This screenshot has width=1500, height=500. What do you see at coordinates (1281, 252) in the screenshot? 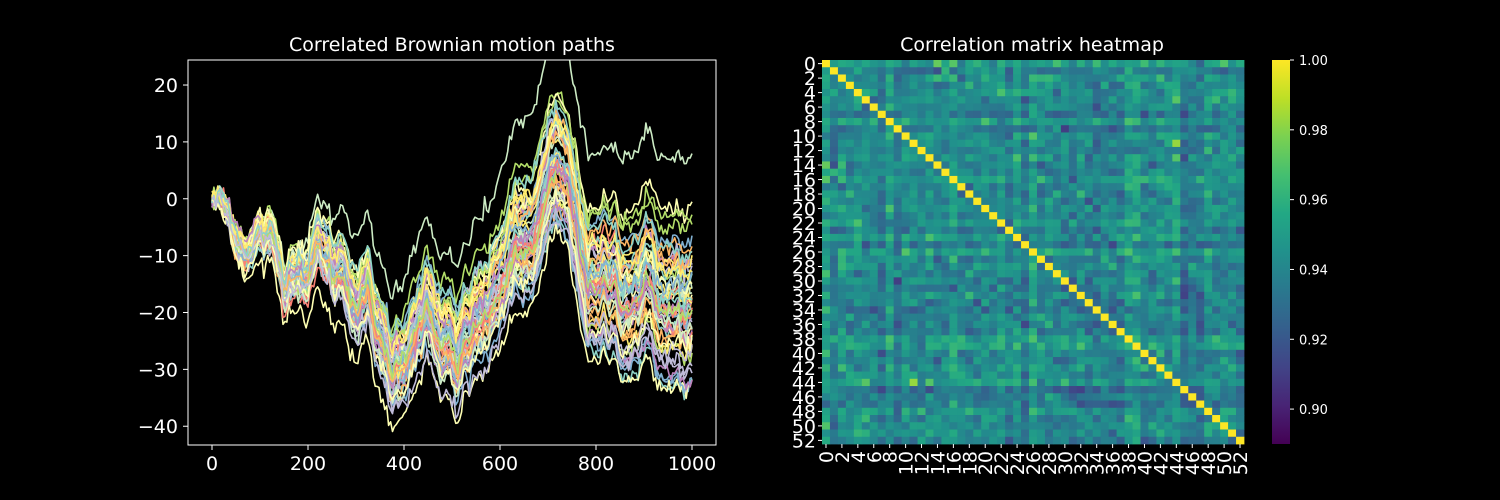
I see `colorbar-gradient` at bounding box center [1281, 252].